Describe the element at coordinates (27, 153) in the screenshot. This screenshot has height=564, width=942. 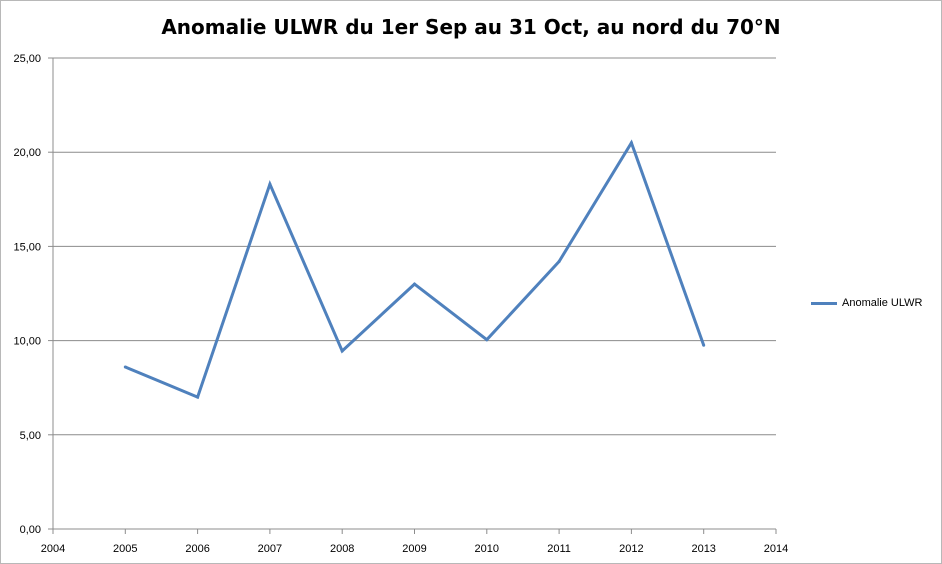
I see `y-tick-label: 20,00` at that location.